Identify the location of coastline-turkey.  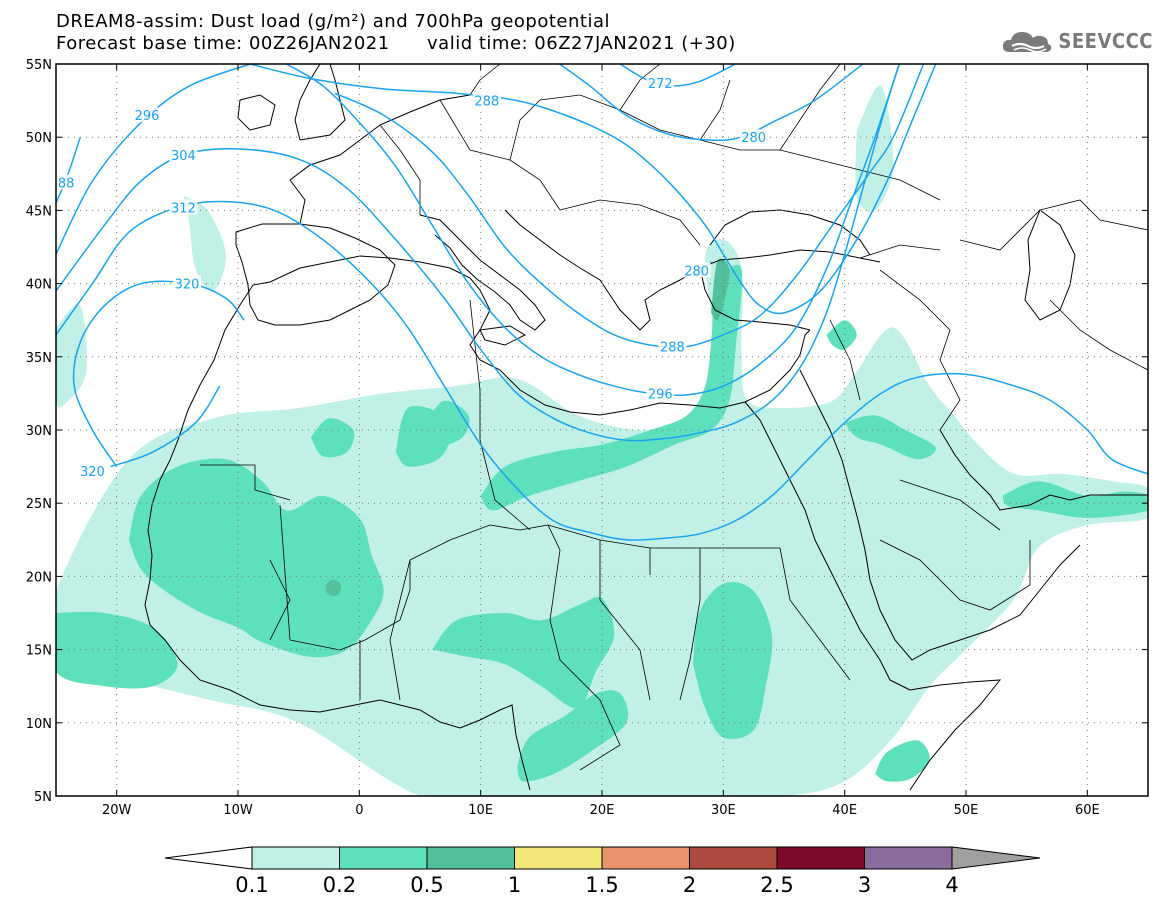
(790, 290).